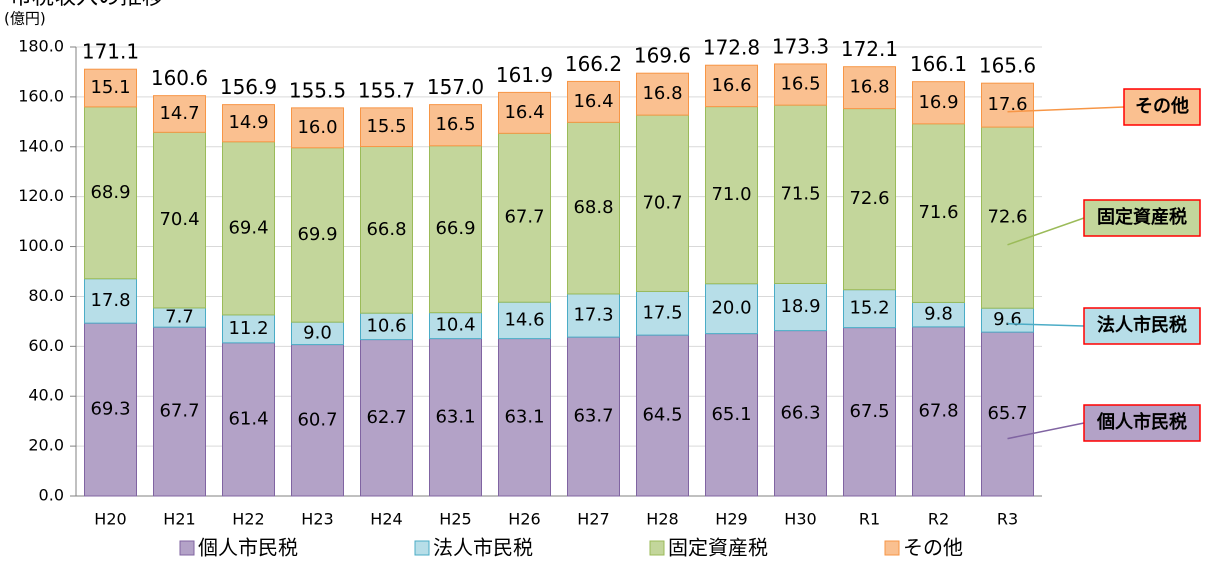 The width and height of the screenshot is (1208, 562). I want to click on value-label: 71.5, so click(800, 193).